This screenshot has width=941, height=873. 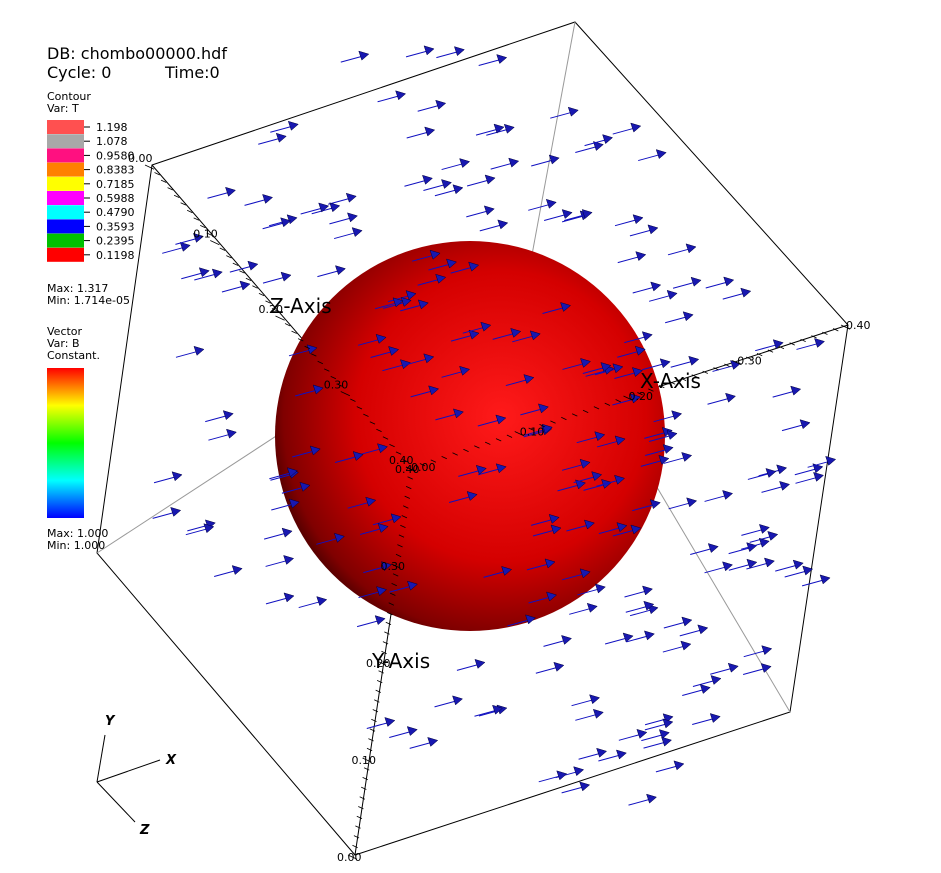 What do you see at coordinates (137, 53) in the screenshot?
I see `db-name: DB: chombo00000.hdf` at bounding box center [137, 53].